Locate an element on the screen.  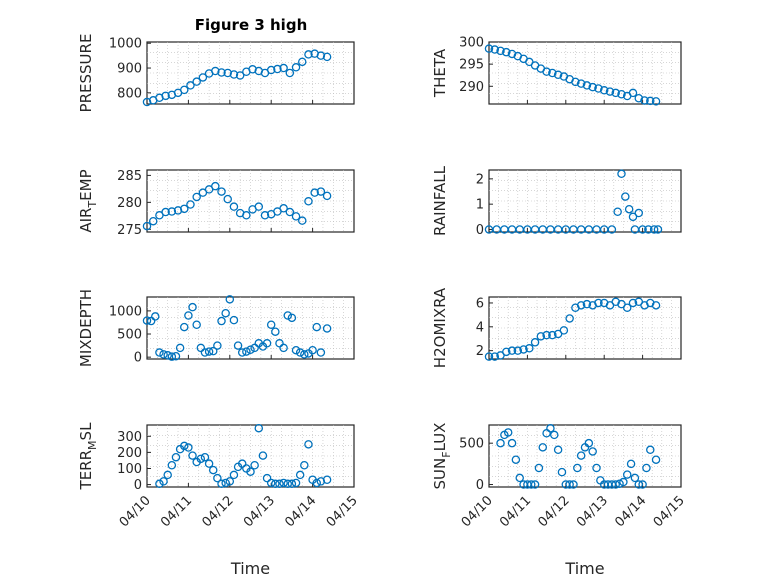
ytick-label: 290 is located at coordinates (471, 87).